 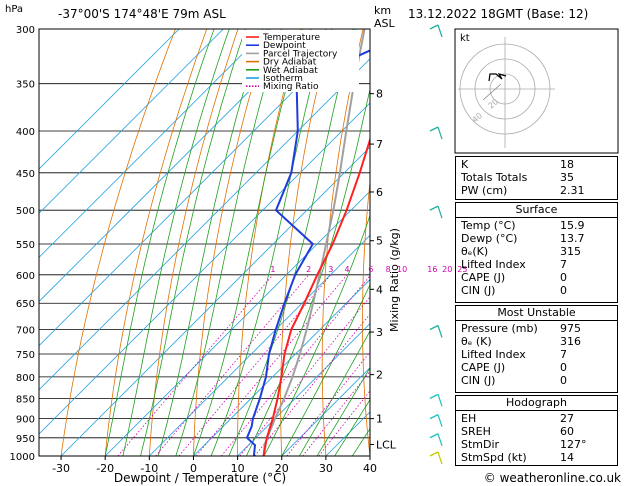 I want to click on surface-value: 315, so click(x=570, y=251).